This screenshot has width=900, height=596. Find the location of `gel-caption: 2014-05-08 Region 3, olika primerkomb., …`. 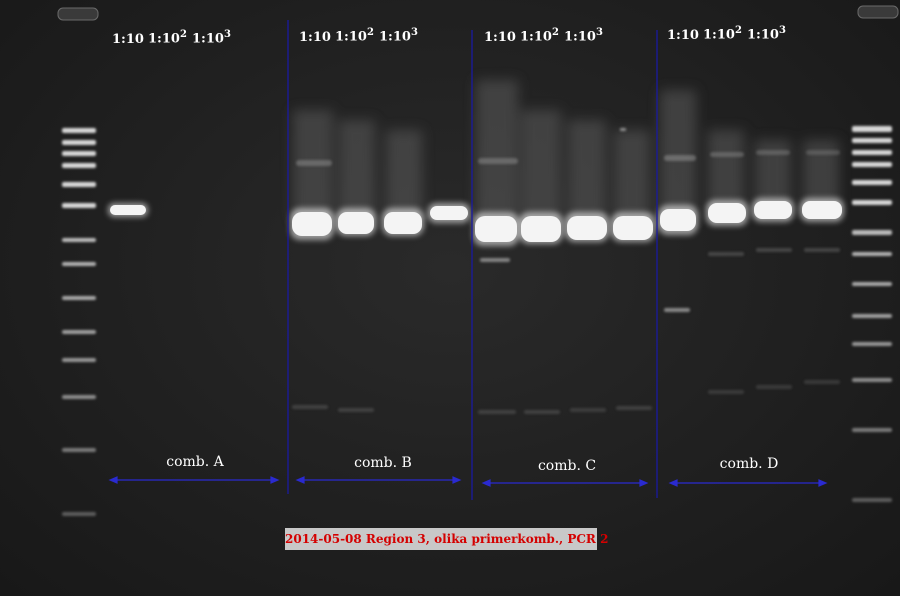

gel-caption: 2014-05-08 Region 3, olika primerkomb., … is located at coordinates (446, 539).